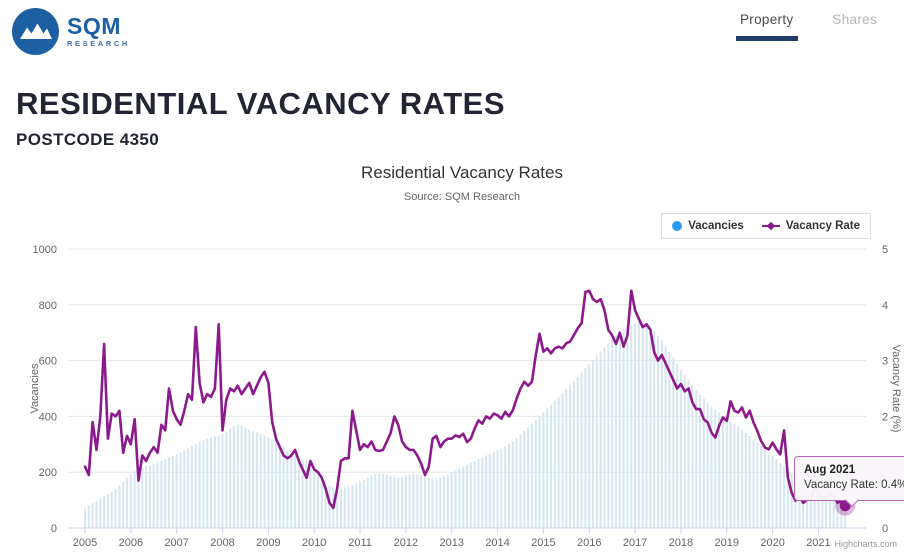  Describe the element at coordinates (88, 139) in the screenshot. I see `page-subtitle: POSTCODE 4350` at that location.